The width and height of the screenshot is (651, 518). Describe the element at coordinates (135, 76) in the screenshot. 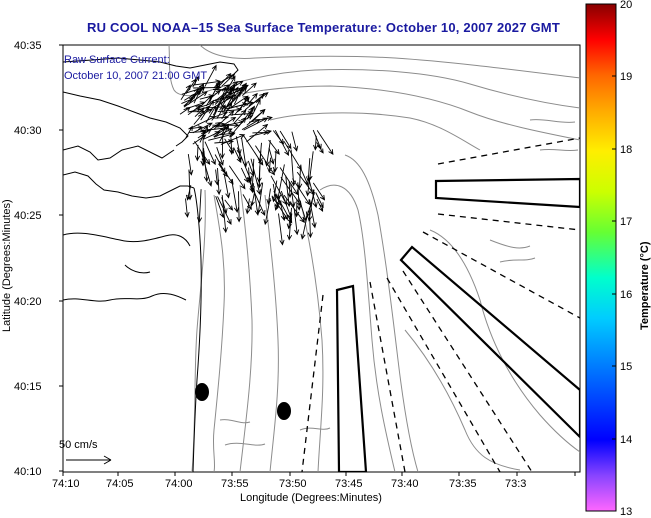

I see `annotation-line-2: October 10, 2007 21:00 GMT` at that location.